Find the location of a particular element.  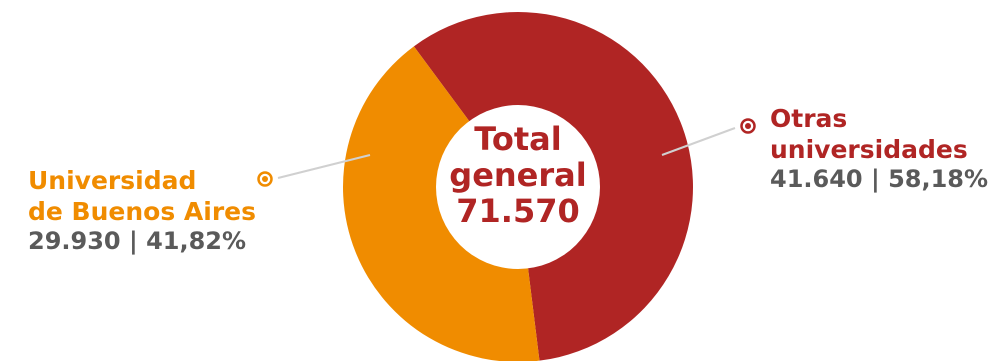

marker-universidad-de-buenos-aires is located at coordinates (265, 179).